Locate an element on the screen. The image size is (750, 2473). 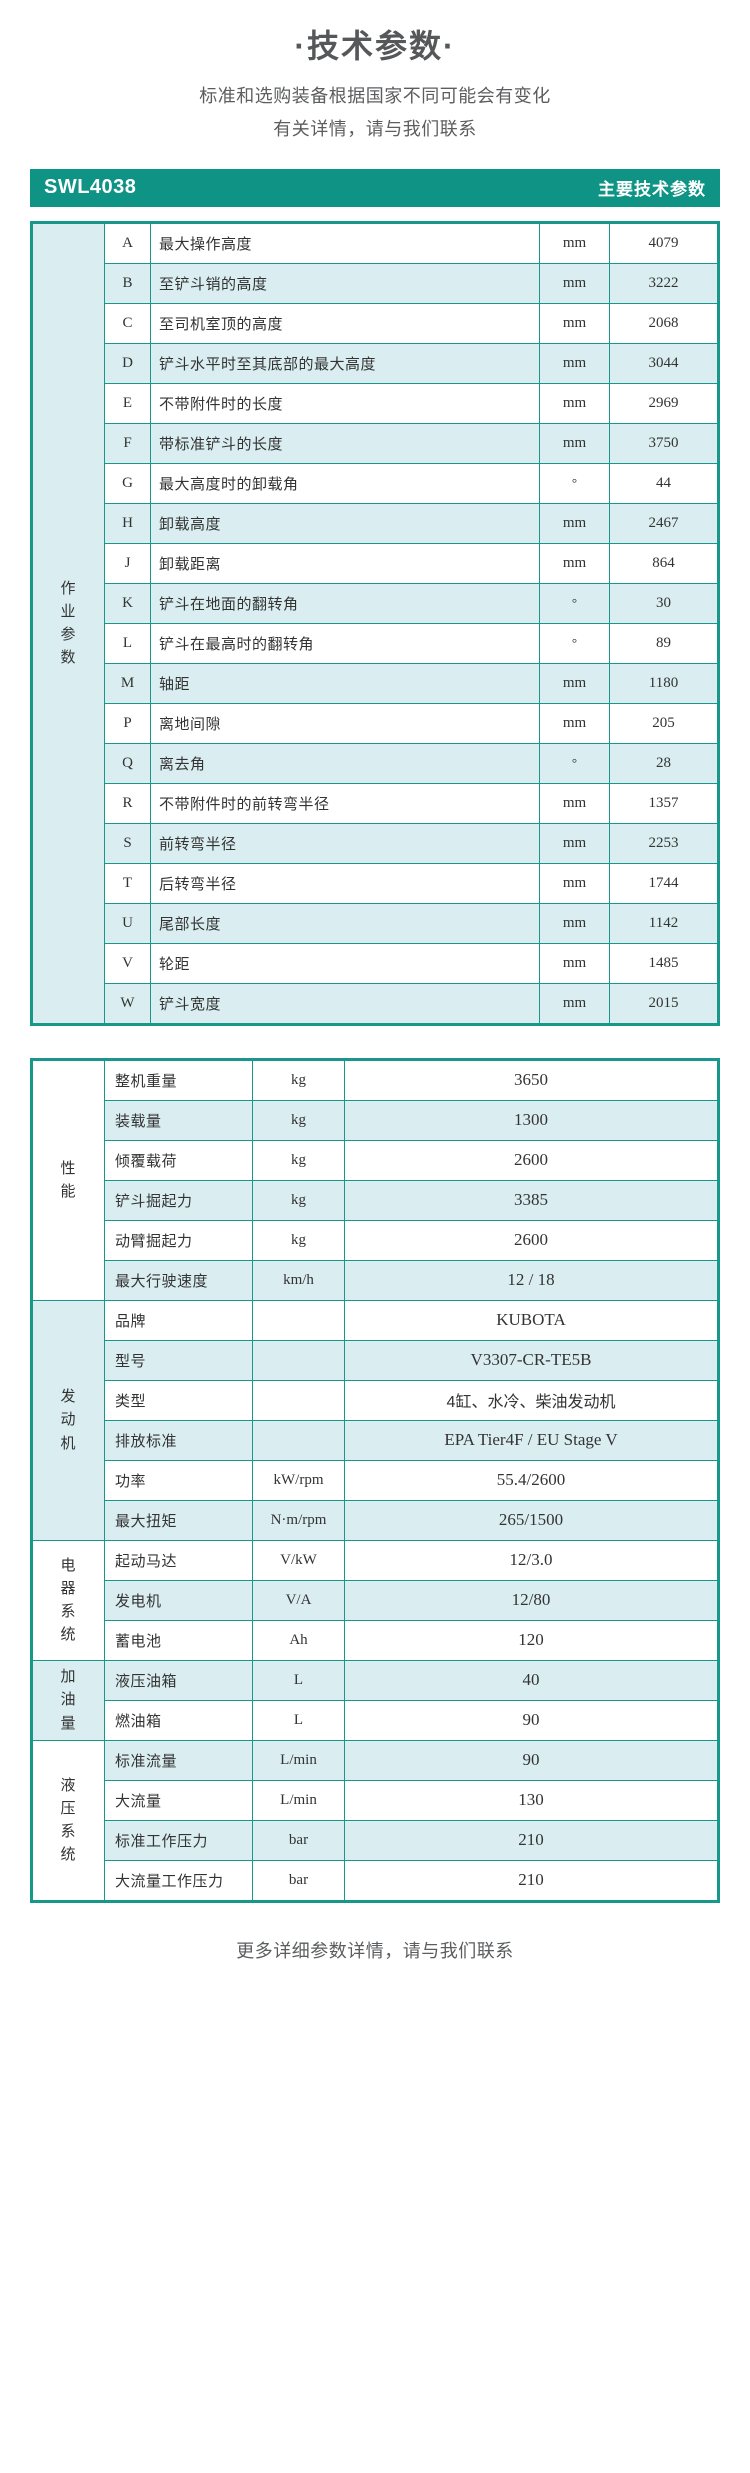
row-letter: M is located at coordinates (127, 683).